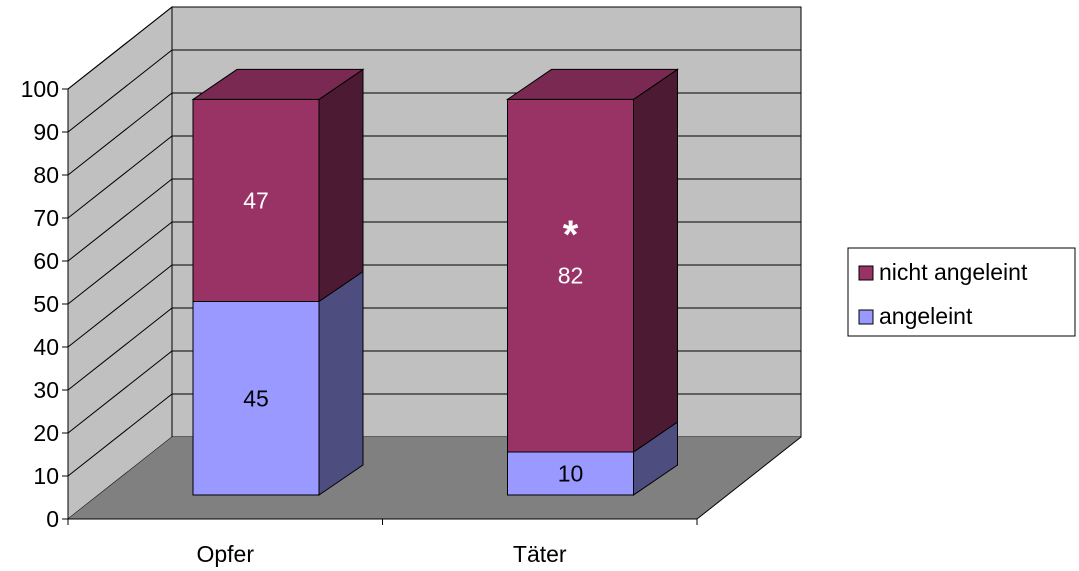  I want to click on nicht-angeleint-bar-opfer-front, so click(256, 200).